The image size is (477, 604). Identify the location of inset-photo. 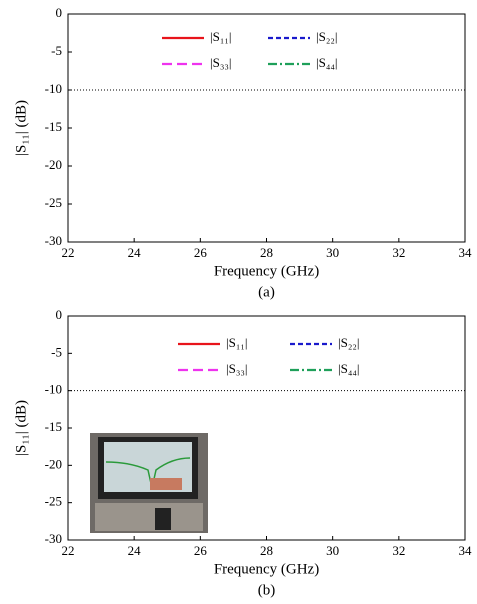
(149, 483).